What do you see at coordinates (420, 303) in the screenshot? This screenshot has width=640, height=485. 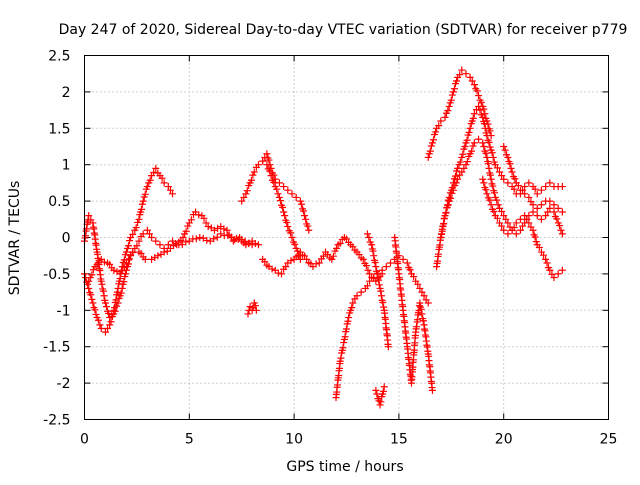 I see `data-point-satellite-track-K` at bounding box center [420, 303].